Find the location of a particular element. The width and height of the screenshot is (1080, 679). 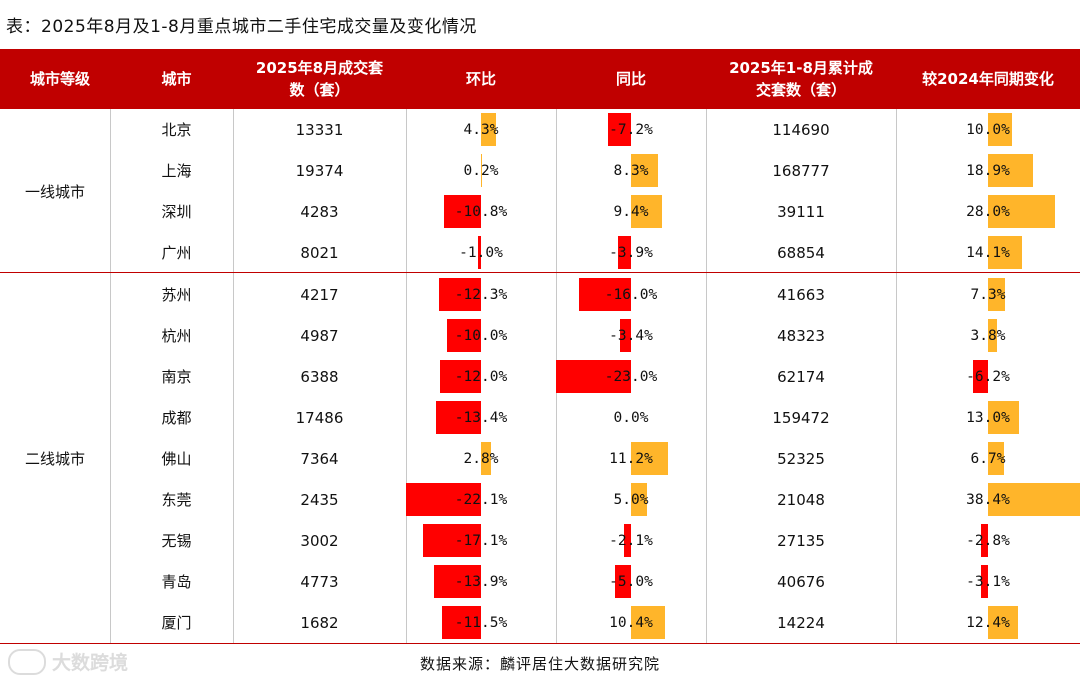

mom-value: -17.1% is located at coordinates (481, 540).